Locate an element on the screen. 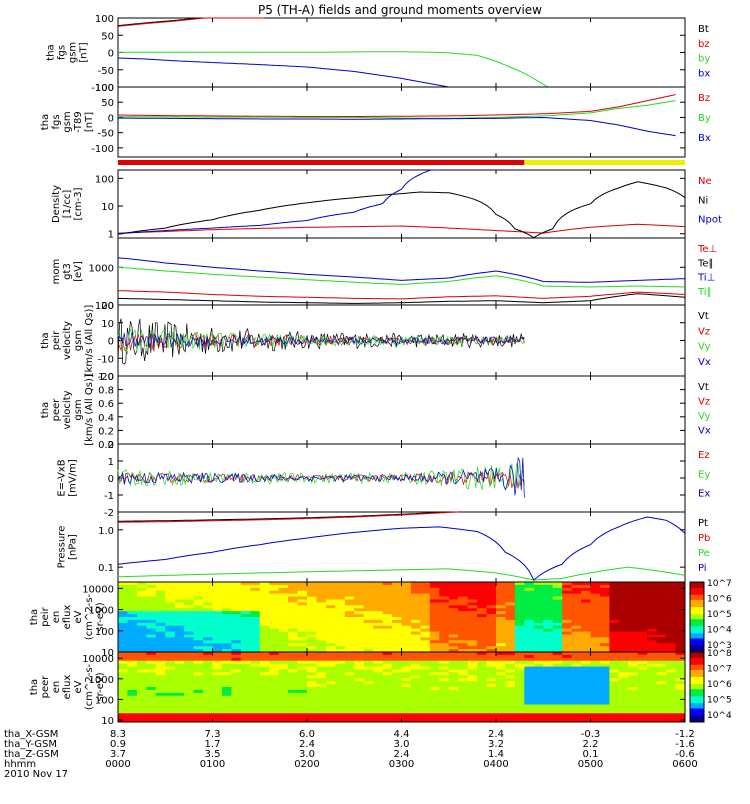  y-axis-label: gsm is located at coordinates (78, 340).